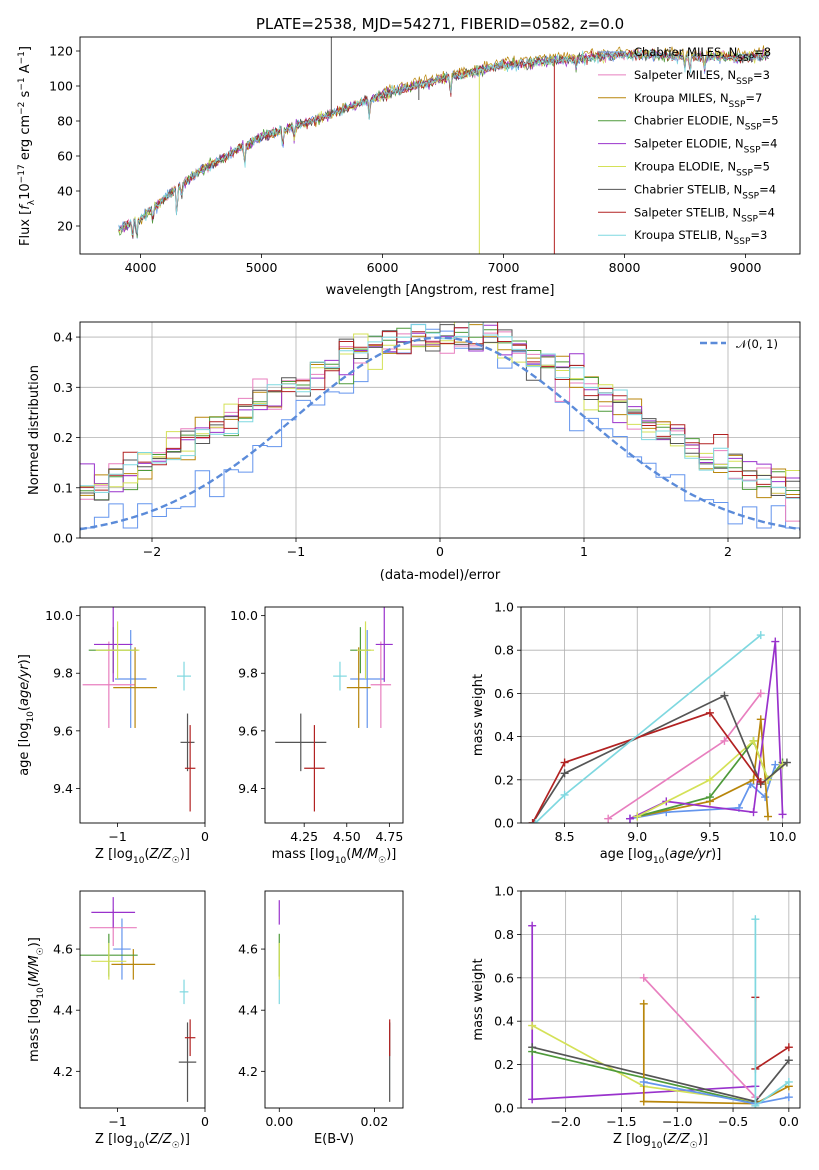 This screenshot has width=819, height=1170. What do you see at coordinates (762, 52) in the screenshot?
I see `label-part: =8` at bounding box center [762, 52].